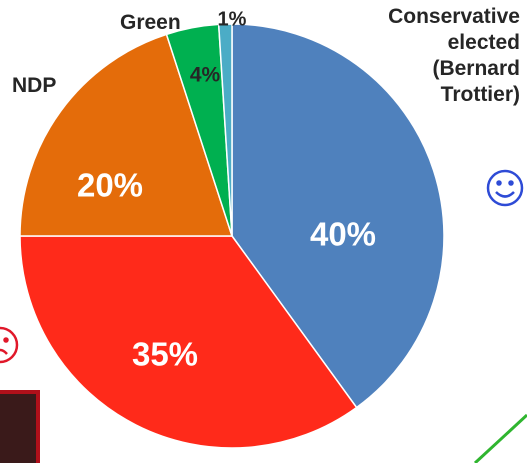 The image size is (527, 463). What do you see at coordinates (150, 22) in the screenshot?
I see `category-label: Green` at bounding box center [150, 22].